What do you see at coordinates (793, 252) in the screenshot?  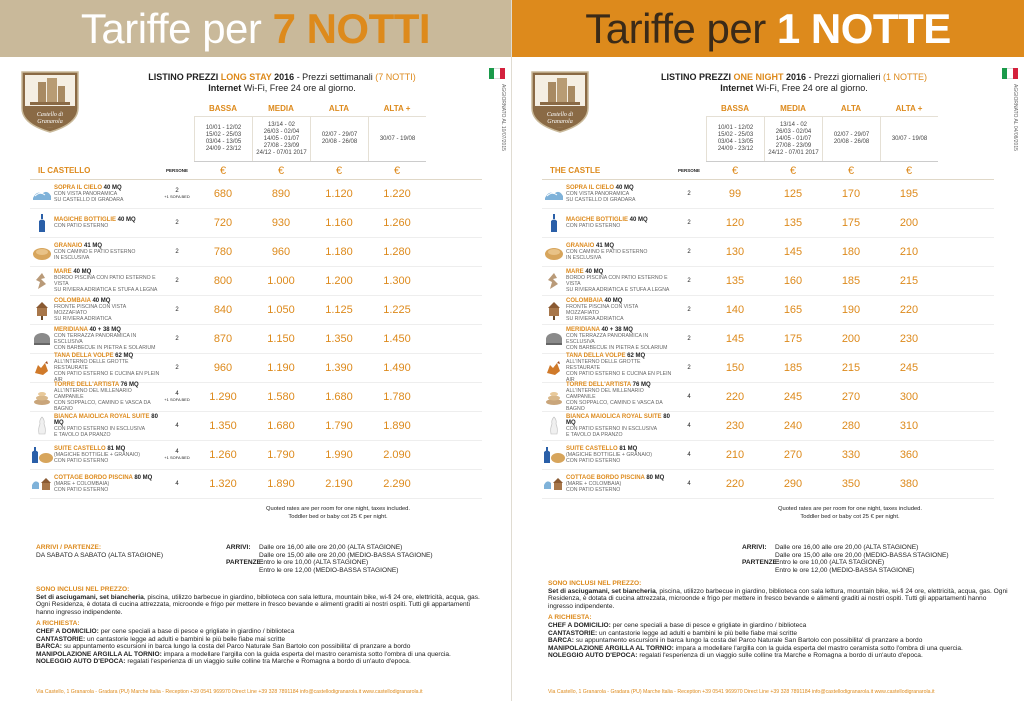 I see `room-price: 145` at bounding box center [793, 252].